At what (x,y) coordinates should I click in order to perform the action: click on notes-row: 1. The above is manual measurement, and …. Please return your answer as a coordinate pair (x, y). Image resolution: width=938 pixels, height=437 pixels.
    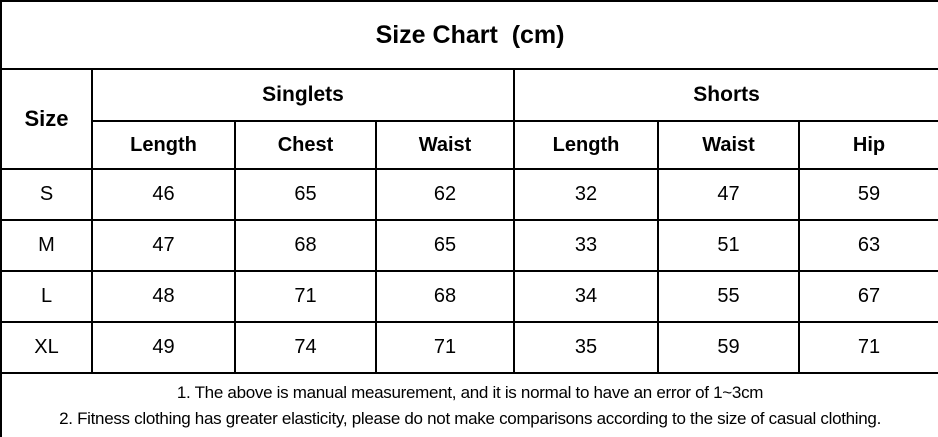
    Looking at the image, I should click on (469, 404).